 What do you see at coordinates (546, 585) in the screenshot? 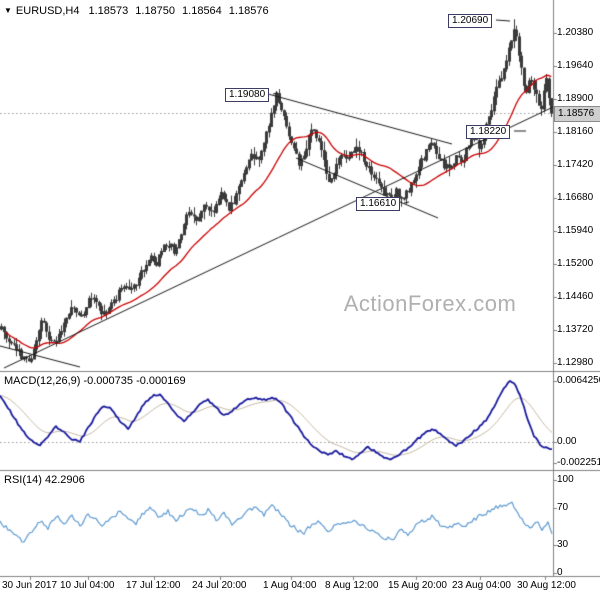
I see `time-axis-label: 30 Aug 12:00` at bounding box center [546, 585].